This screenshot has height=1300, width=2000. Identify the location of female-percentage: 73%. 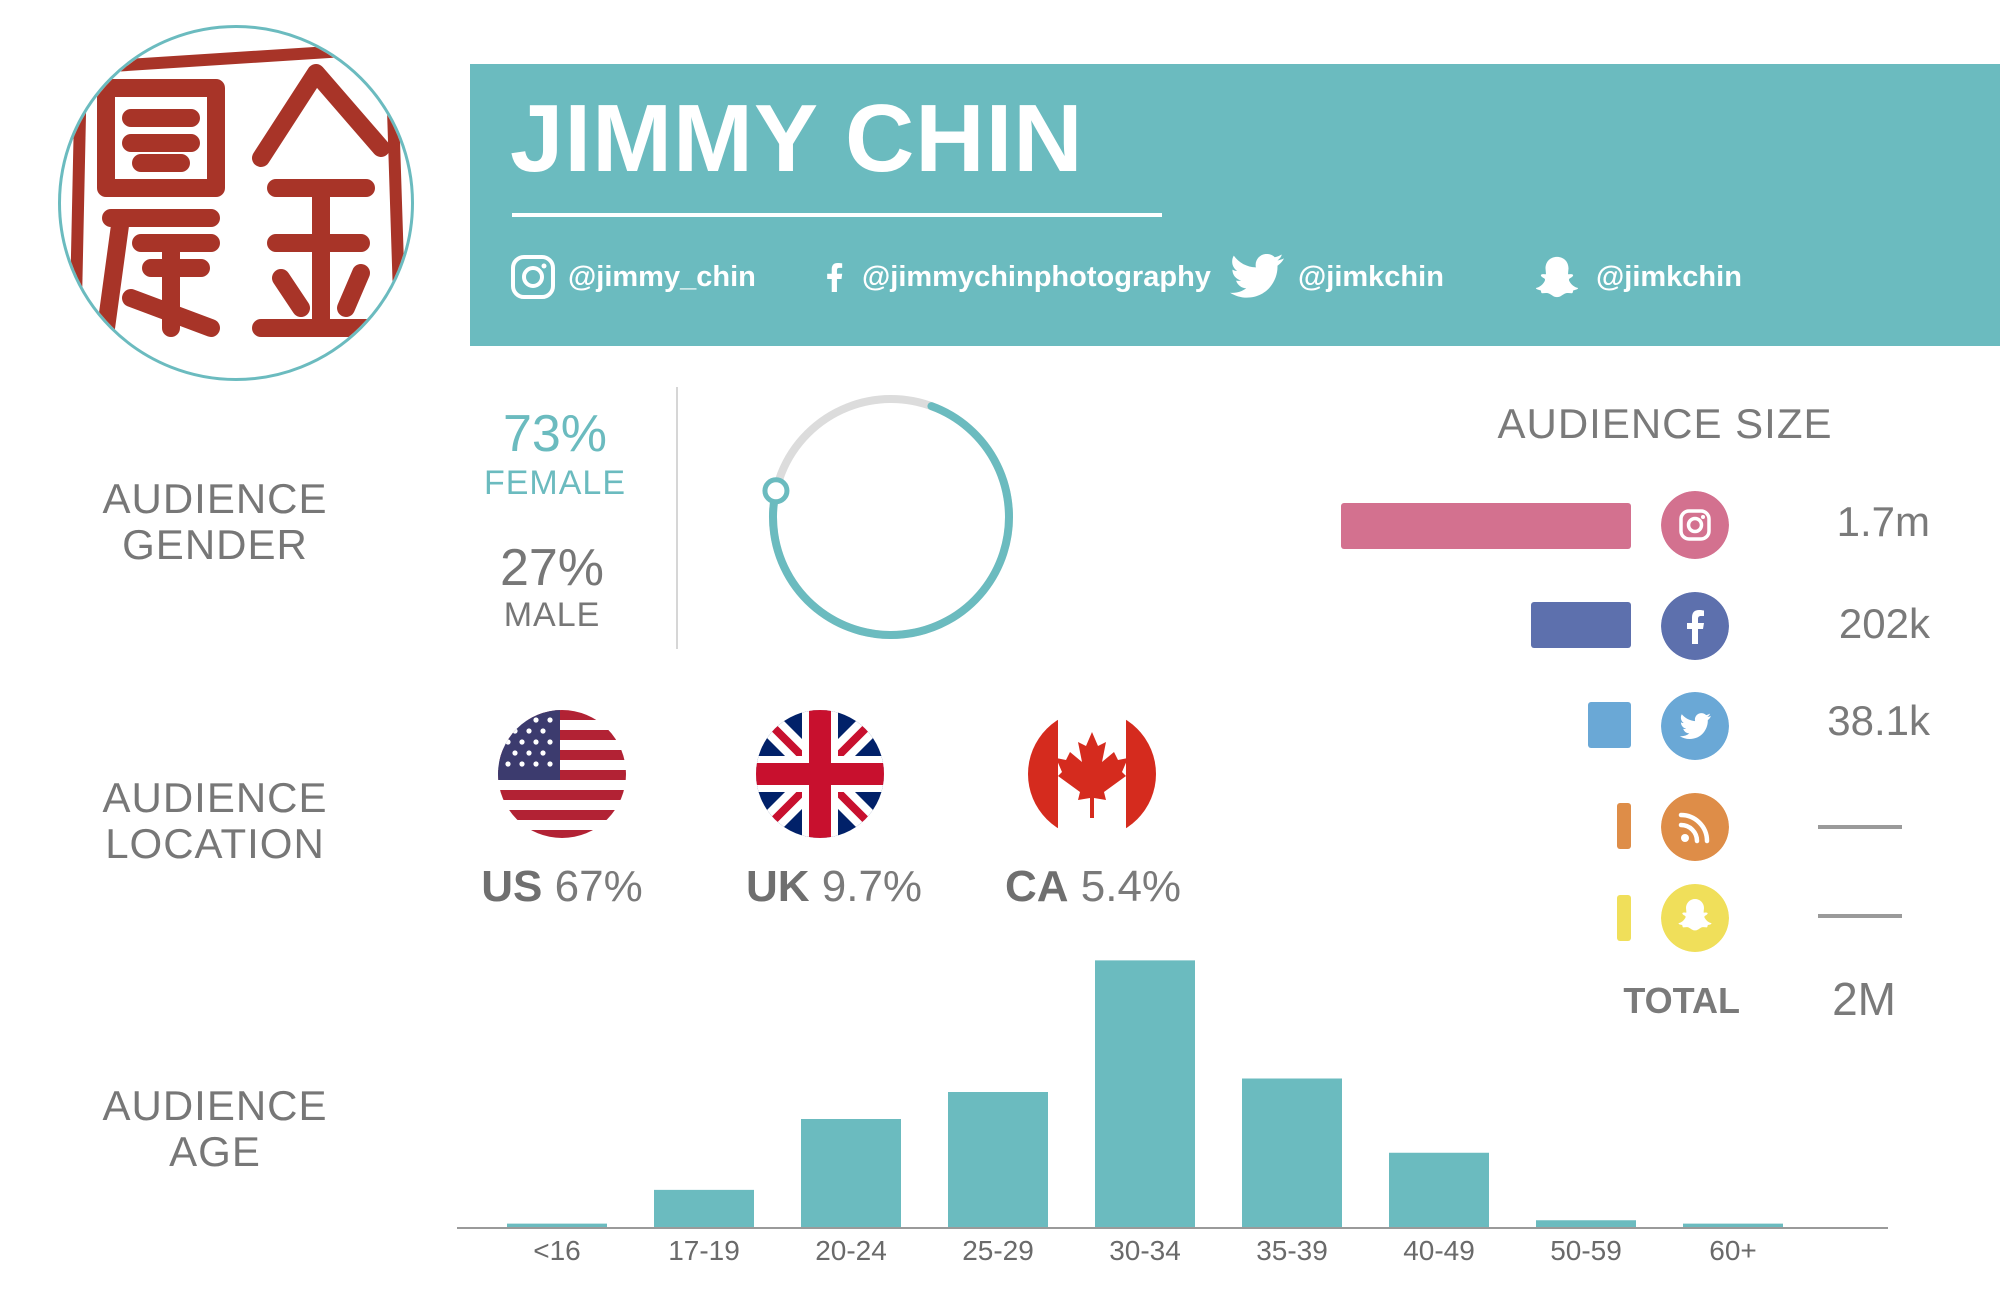
(555, 434).